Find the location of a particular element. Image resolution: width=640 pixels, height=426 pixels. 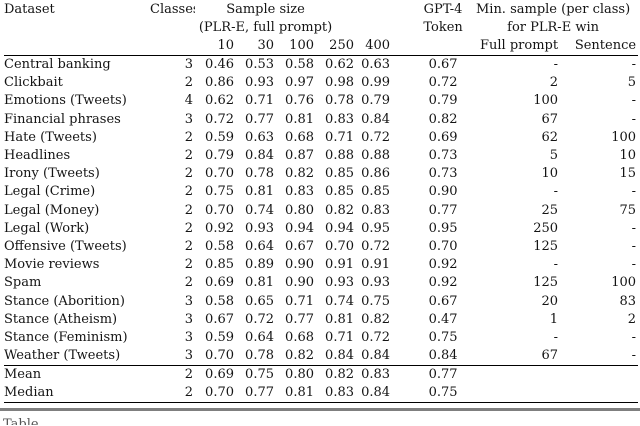

full-prompt-cell: 10 is located at coordinates (550, 174).